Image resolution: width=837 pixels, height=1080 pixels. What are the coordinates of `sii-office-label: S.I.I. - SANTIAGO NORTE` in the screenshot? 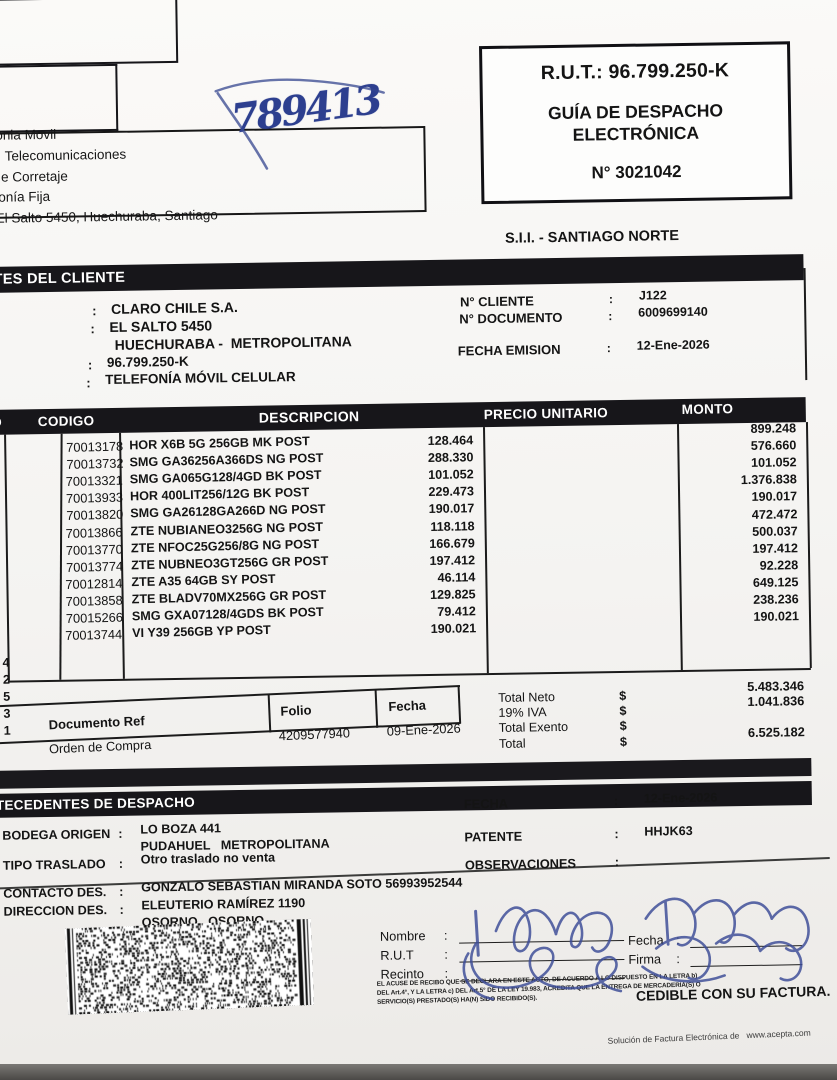 It's located at (592, 237).